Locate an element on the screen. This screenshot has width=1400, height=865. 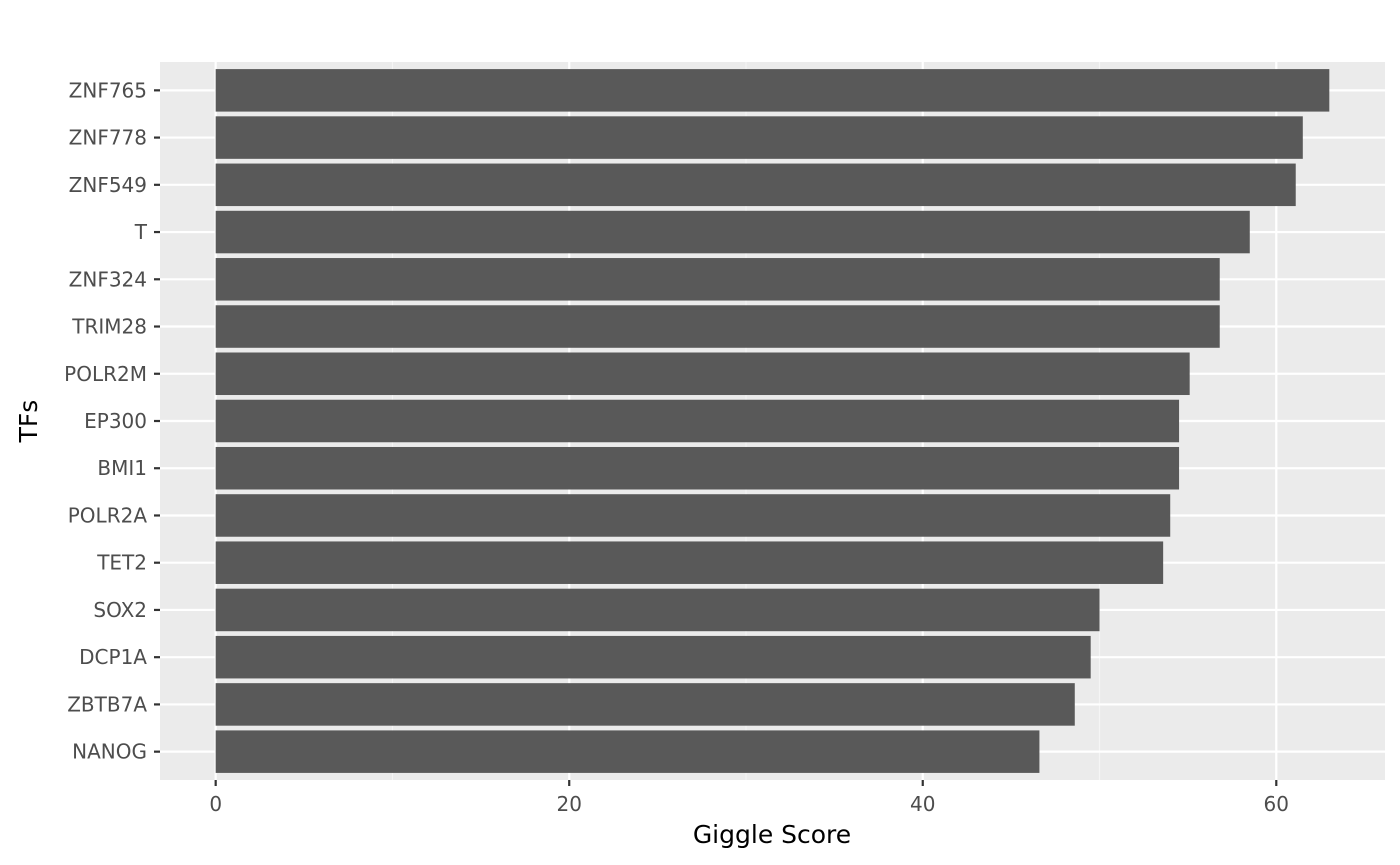
y-tick-label: T is located at coordinates (141, 232).